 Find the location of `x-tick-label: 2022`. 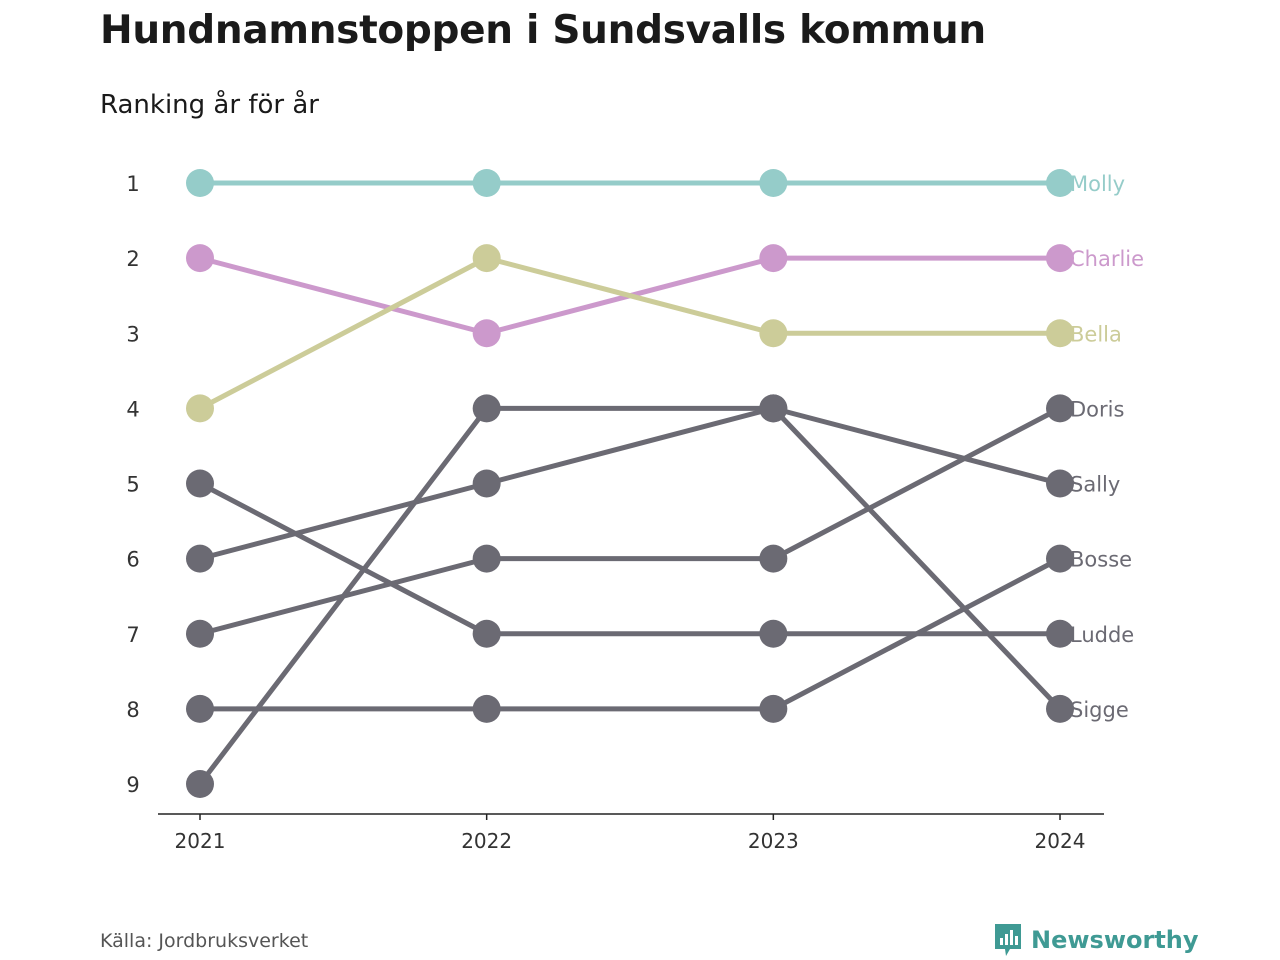

x-tick-label: 2022 is located at coordinates (486, 841).